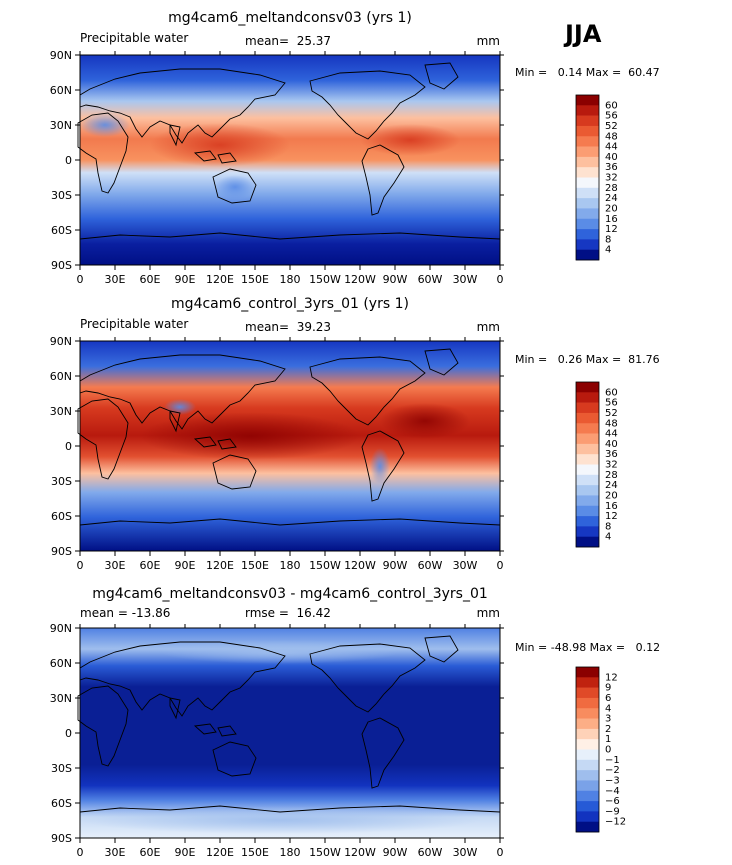 This screenshot has width=732, height=865. What do you see at coordinates (615, 822) in the screenshot?
I see `colorbar-label: −12` at bounding box center [615, 822].